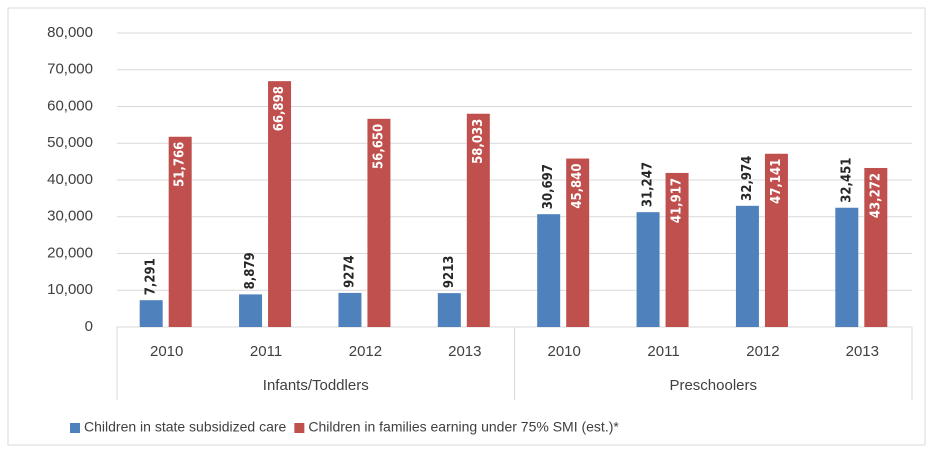 The height and width of the screenshot is (452, 934). I want to click on data-label: 30,697, so click(548, 186).